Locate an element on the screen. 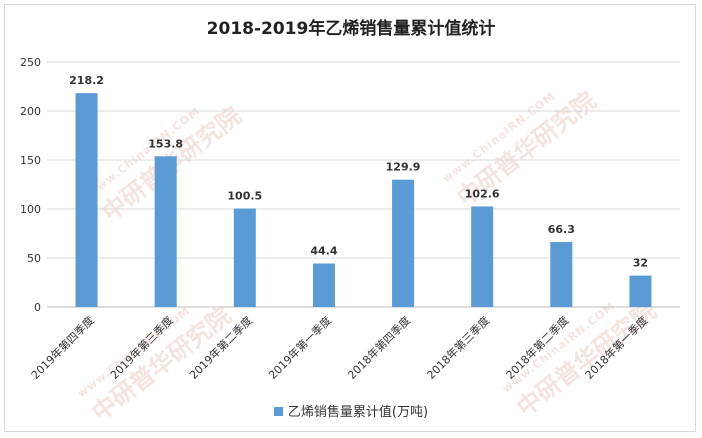  y-tick-label: 250 is located at coordinates (30, 62).